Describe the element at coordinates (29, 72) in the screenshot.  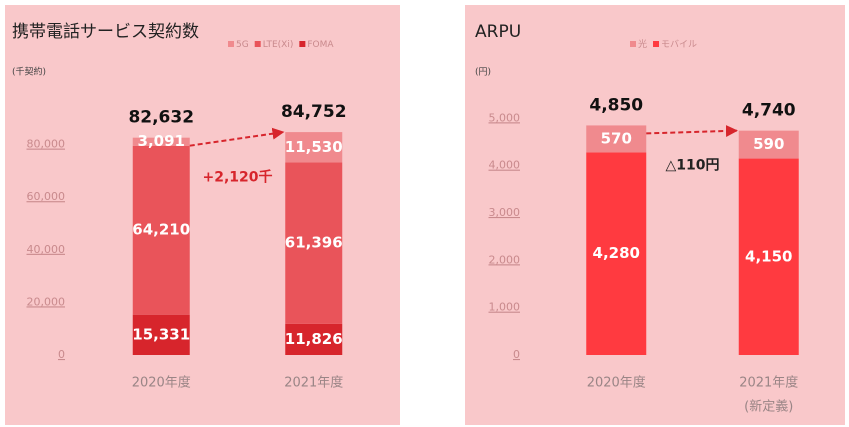
I see `unit-label: (千契約)` at that location.